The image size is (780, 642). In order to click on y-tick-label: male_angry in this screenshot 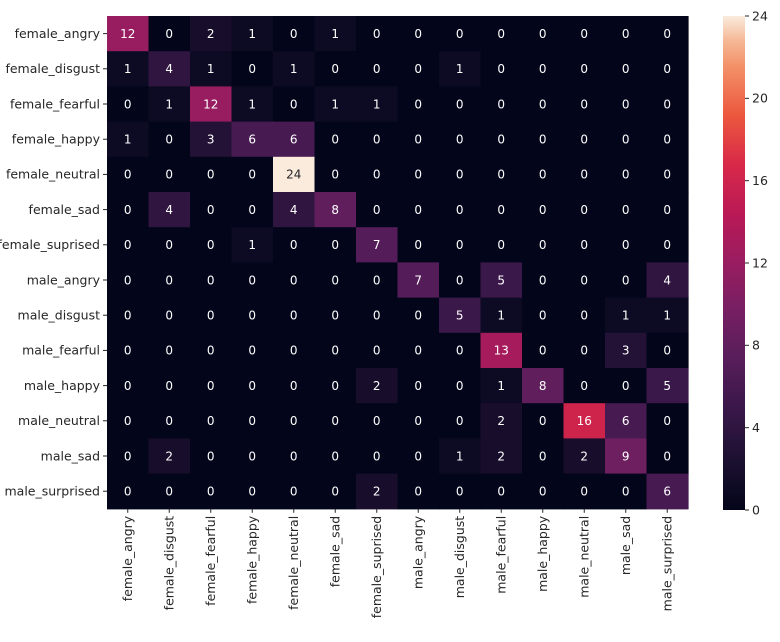, I will do `click(64, 279)`.